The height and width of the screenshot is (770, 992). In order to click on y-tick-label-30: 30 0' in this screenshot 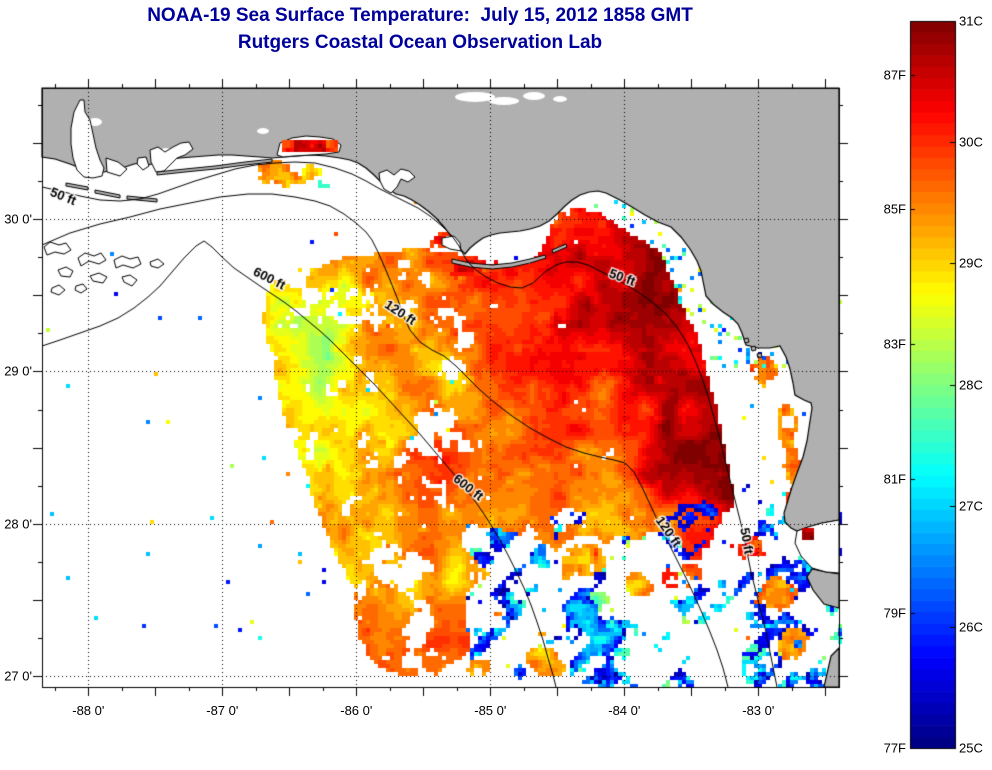, I will do `click(18, 219)`.